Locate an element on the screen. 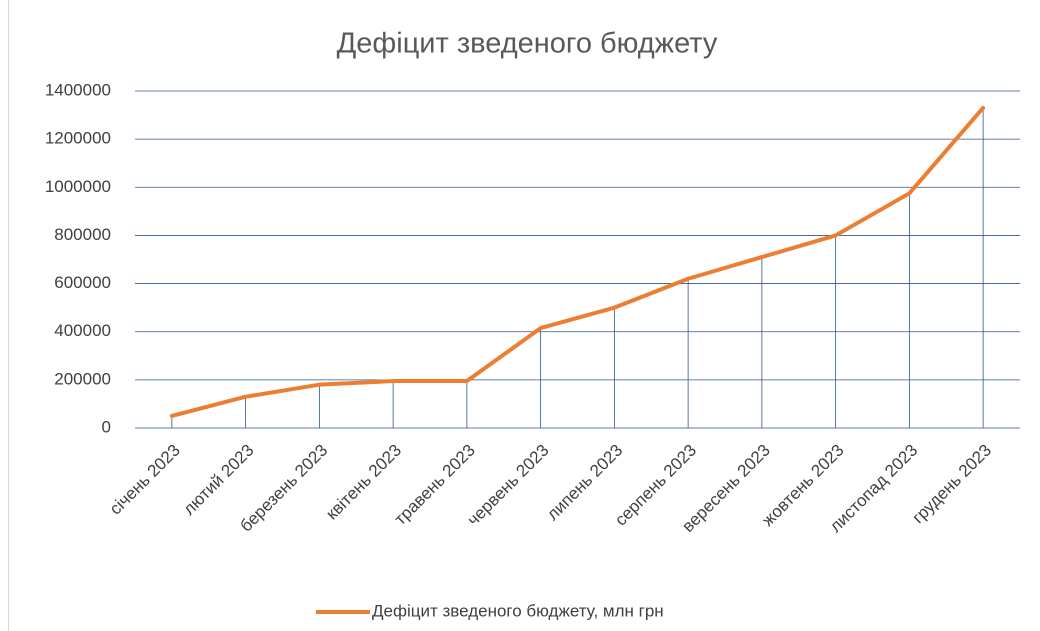 This screenshot has width=1040, height=631. y-tick-label: 200000 is located at coordinates (82, 378).